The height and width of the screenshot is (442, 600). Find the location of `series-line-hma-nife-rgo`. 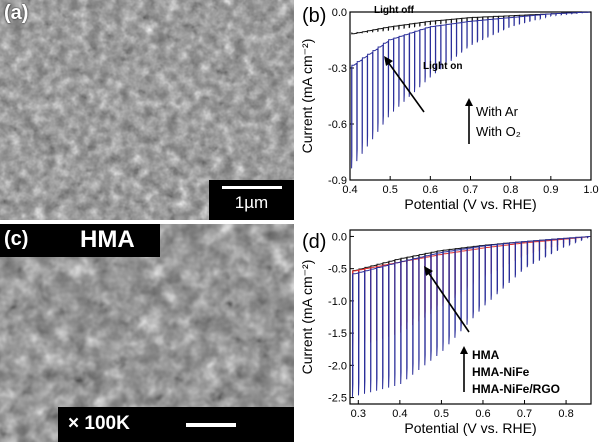

series-line-hma-nife-rgo is located at coordinates (471, 316).